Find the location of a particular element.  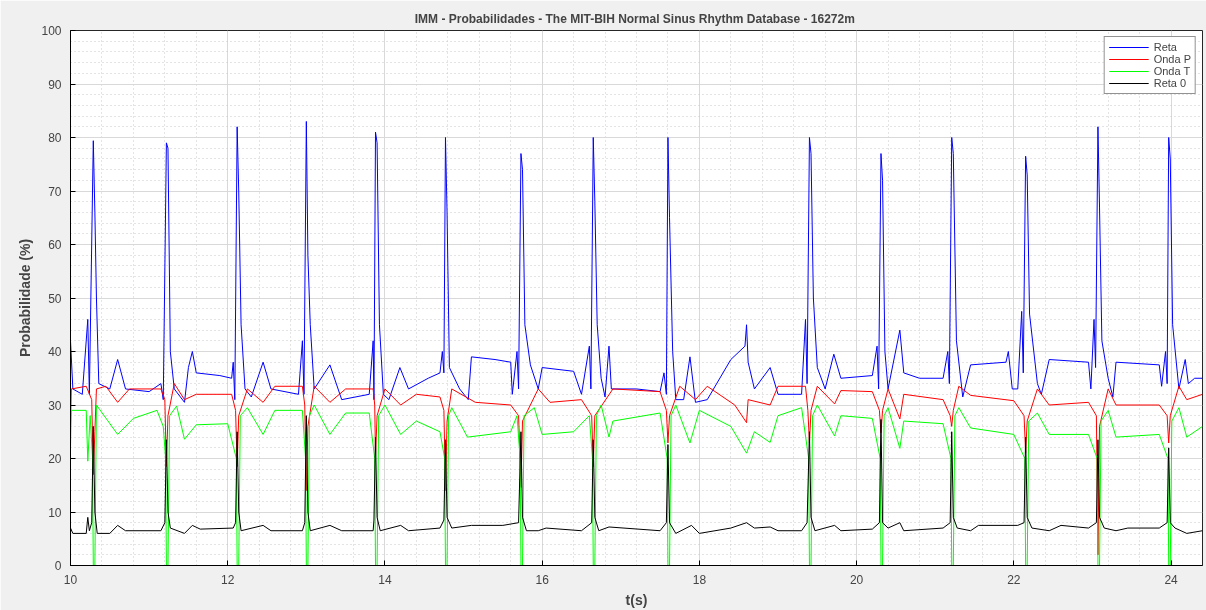

y-tick-label: 30 is located at coordinates (55, 405).